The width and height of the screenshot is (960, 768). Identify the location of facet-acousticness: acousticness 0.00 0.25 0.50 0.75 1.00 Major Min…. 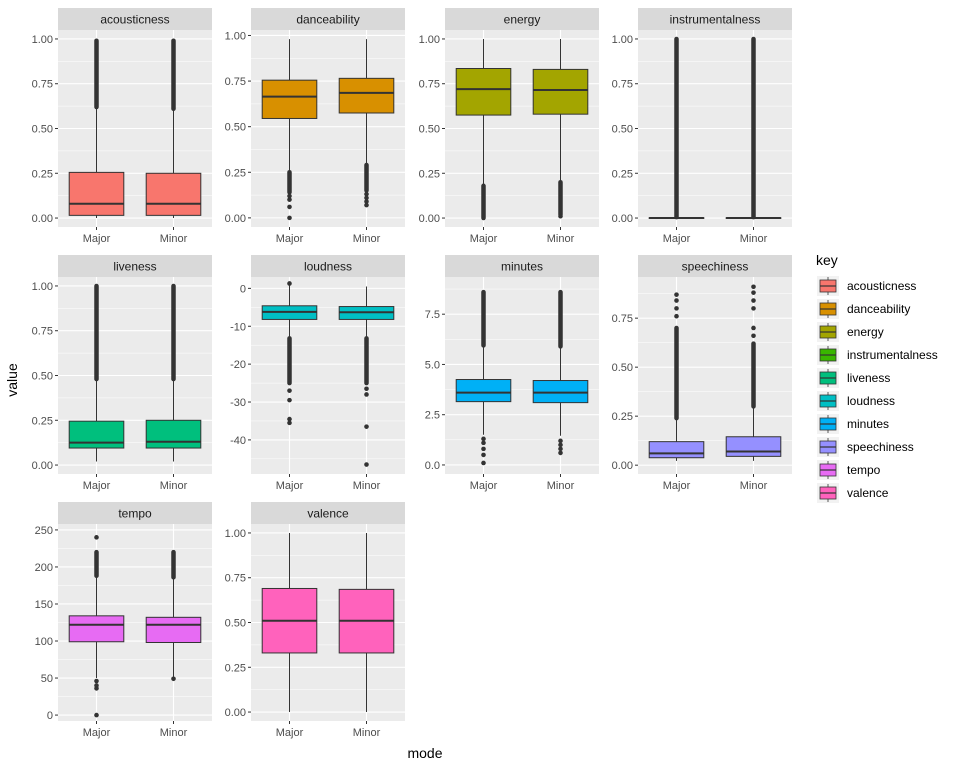
(122, 126).